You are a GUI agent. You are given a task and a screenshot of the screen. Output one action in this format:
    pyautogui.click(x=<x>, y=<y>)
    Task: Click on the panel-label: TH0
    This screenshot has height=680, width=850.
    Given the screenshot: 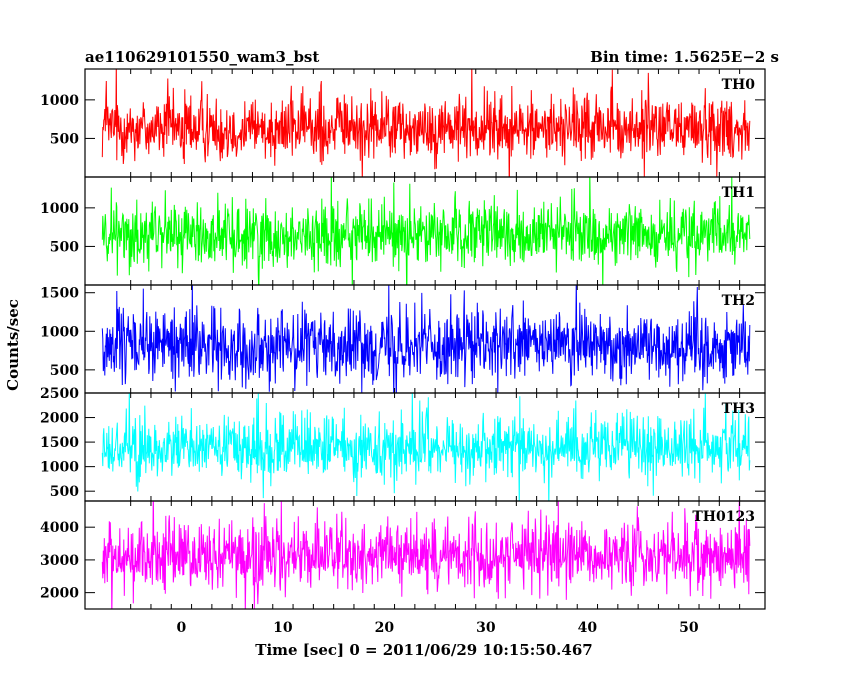 What is the action you would take?
    pyautogui.click(x=739, y=85)
    